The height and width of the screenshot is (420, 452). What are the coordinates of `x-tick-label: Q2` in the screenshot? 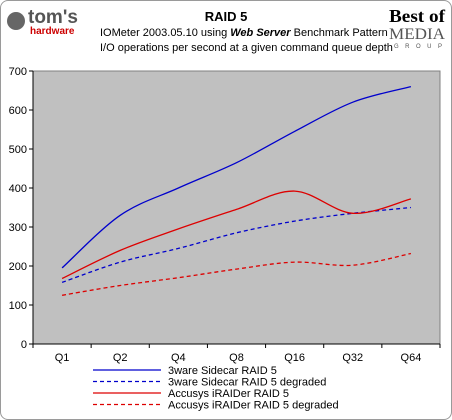 It's located at (120, 358).